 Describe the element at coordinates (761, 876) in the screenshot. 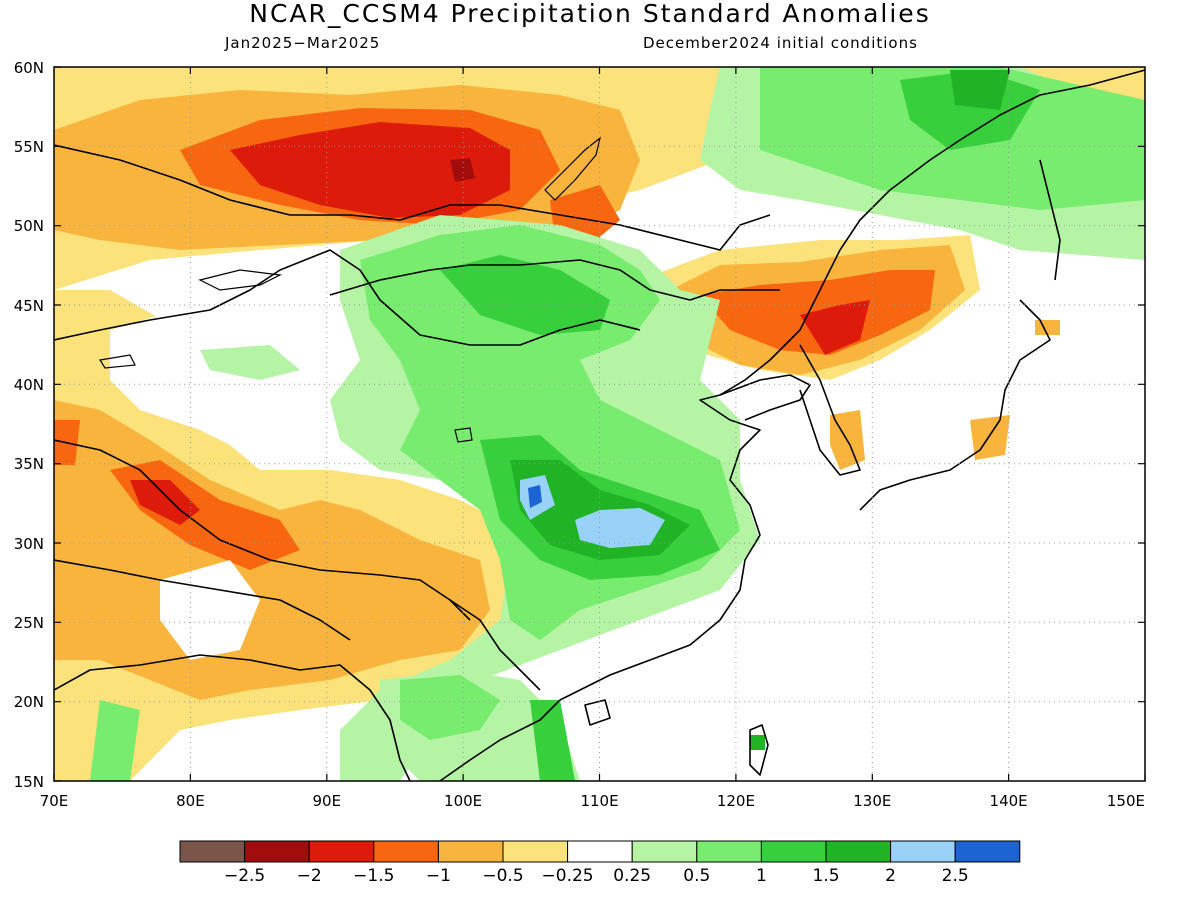

I see `colorbar-label: 1` at that location.